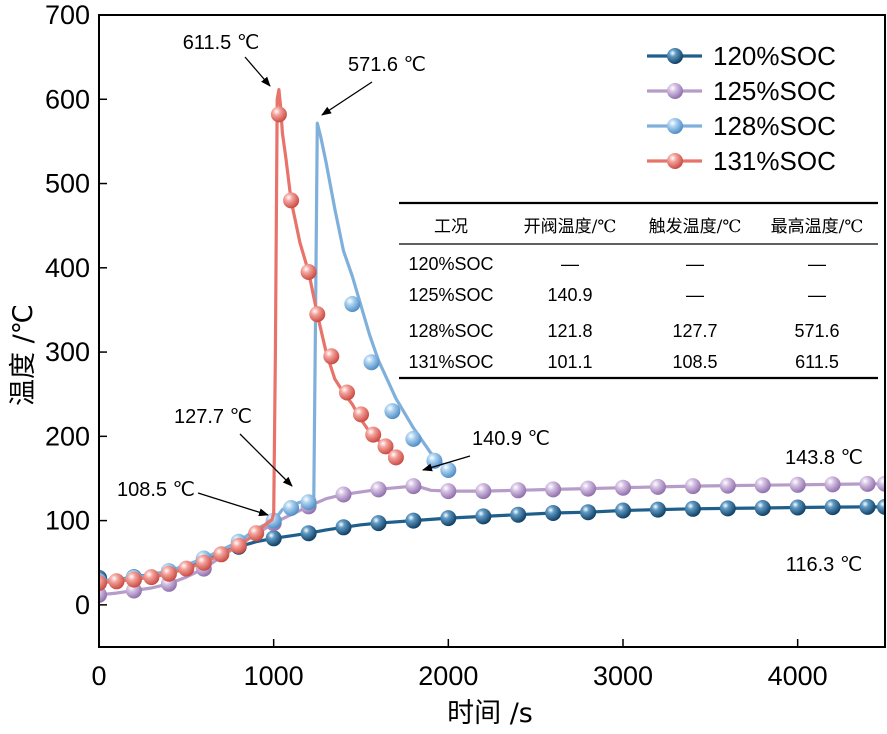 The width and height of the screenshot is (887, 734). What do you see at coordinates (450, 362) in the screenshot?
I see `table-cell: 131%SOC` at bounding box center [450, 362].